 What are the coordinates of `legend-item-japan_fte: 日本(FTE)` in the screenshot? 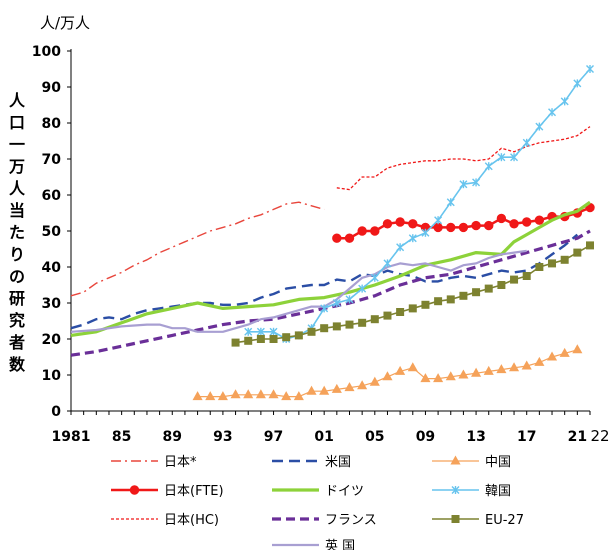 It's located at (167, 491).